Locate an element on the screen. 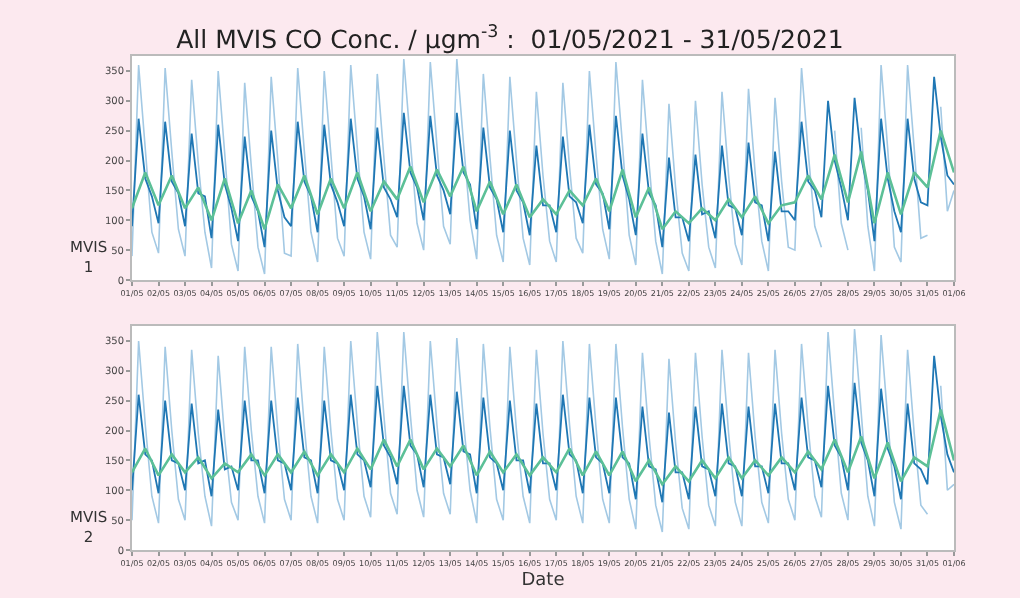 This screenshot has height=598, width=1020. x-axis-title: Date is located at coordinates (543, 581).